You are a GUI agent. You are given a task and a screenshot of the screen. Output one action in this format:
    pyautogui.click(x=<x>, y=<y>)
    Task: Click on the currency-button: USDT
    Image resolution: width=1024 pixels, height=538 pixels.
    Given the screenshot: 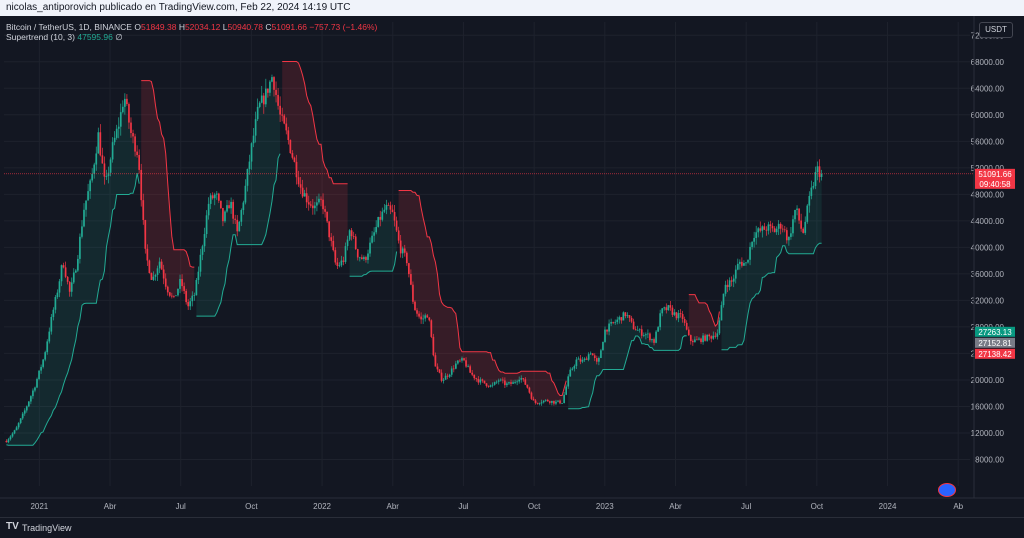 What is the action you would take?
    pyautogui.click(x=996, y=30)
    